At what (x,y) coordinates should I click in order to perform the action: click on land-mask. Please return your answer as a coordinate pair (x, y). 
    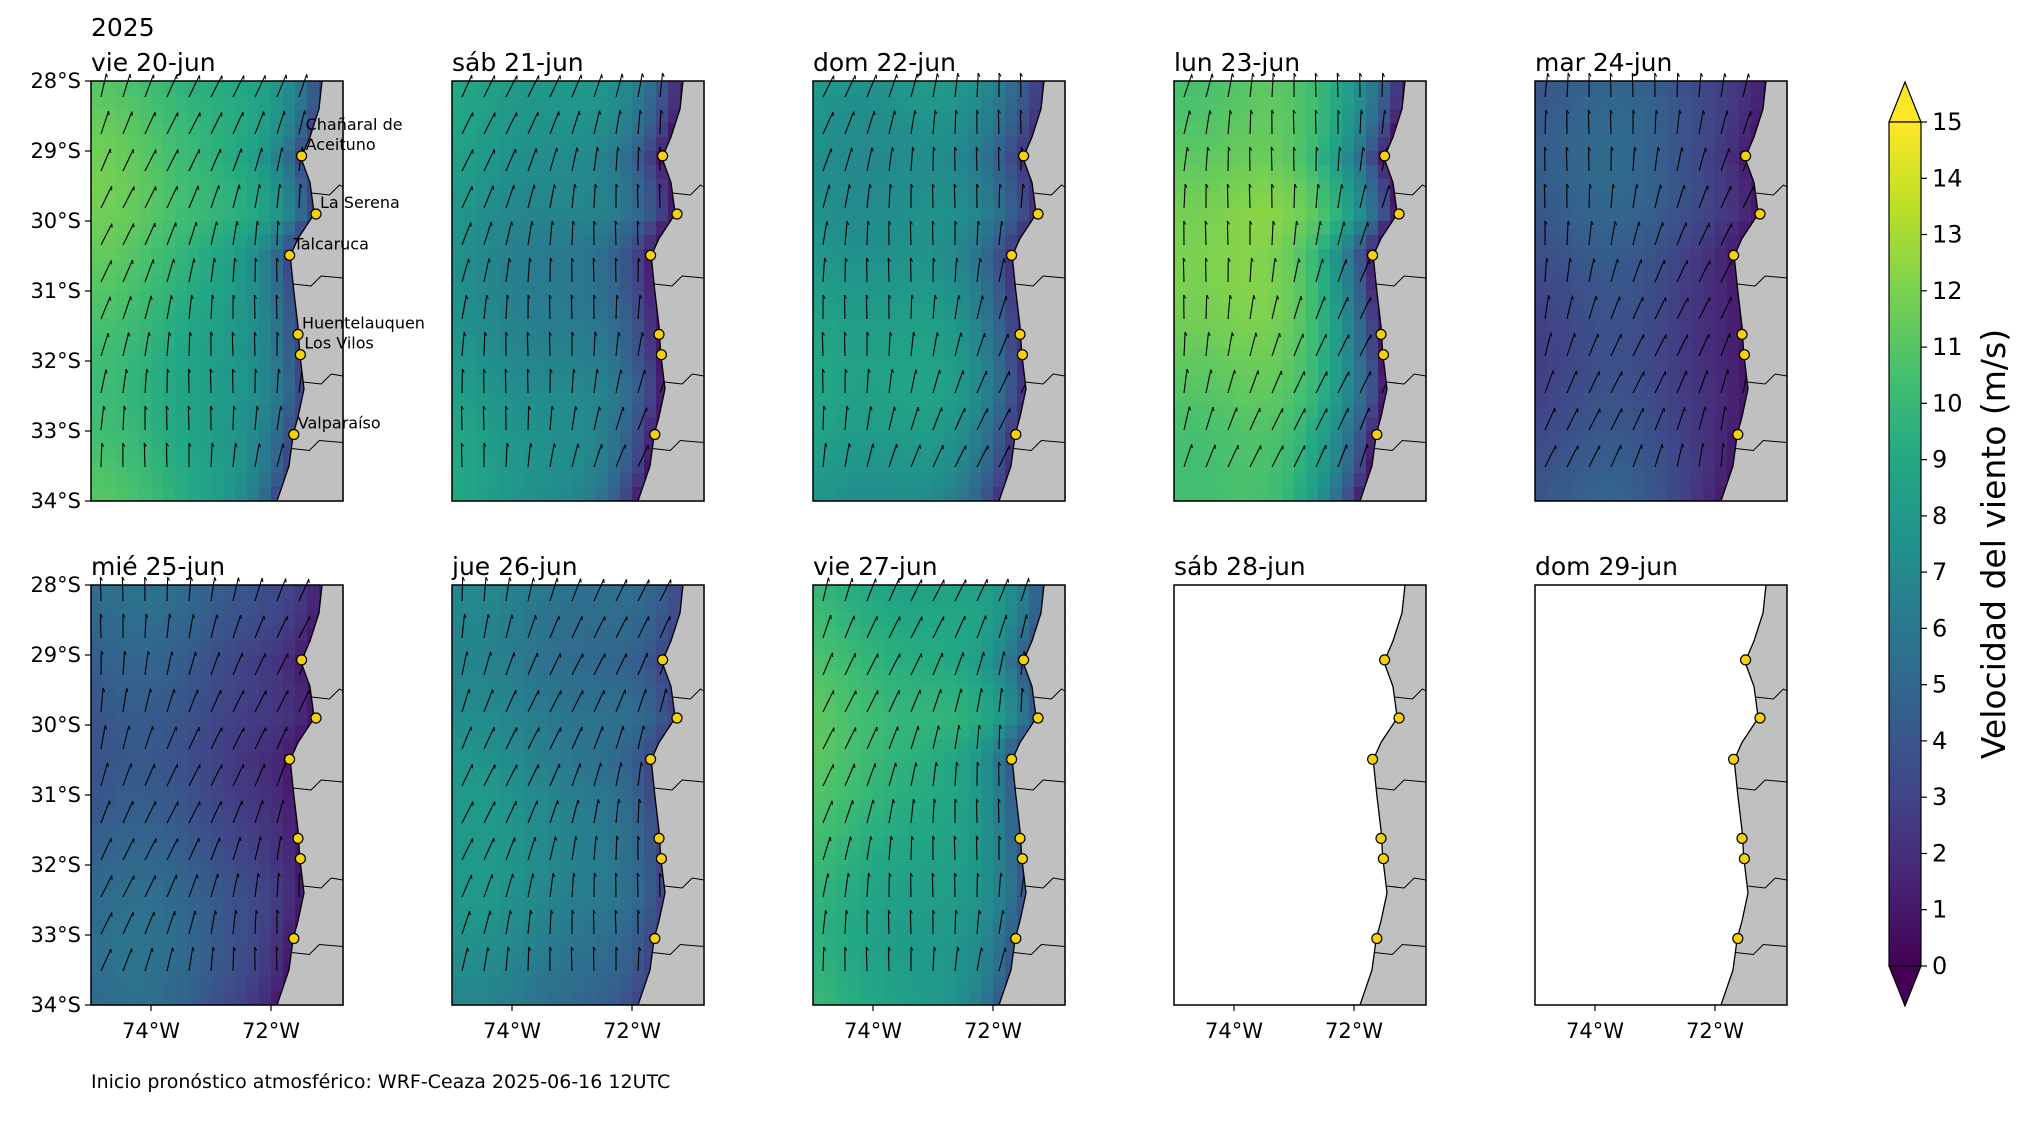
    Looking at the image, I should click on (1393, 291).